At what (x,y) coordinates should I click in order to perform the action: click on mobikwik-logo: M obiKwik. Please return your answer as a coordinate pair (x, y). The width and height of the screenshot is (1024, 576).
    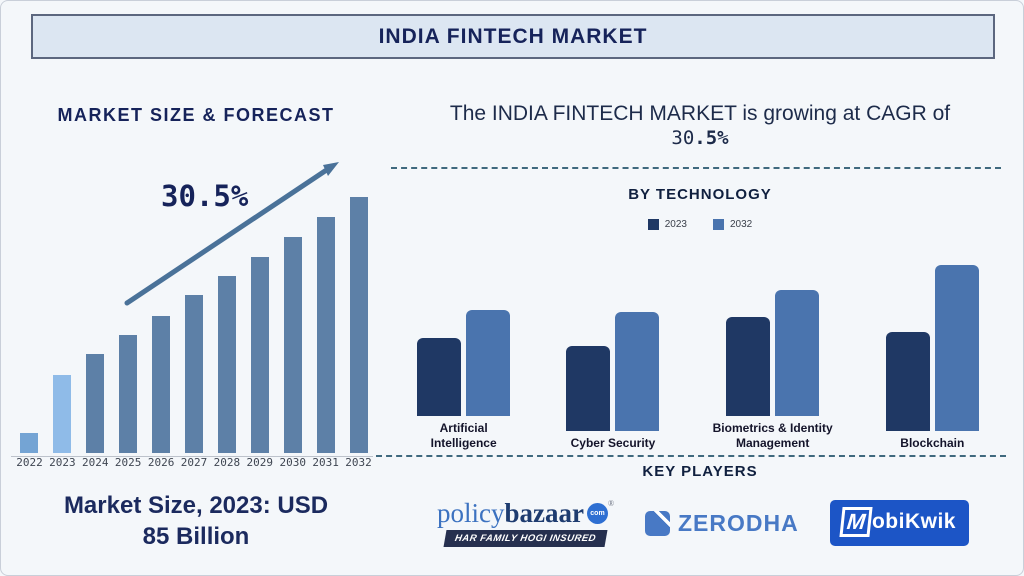
    Looking at the image, I should click on (899, 523).